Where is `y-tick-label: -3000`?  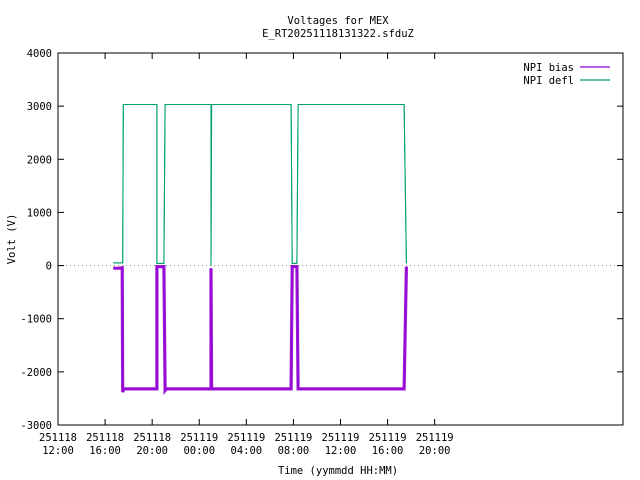 y-tick-label: -3000 is located at coordinates (36, 426).